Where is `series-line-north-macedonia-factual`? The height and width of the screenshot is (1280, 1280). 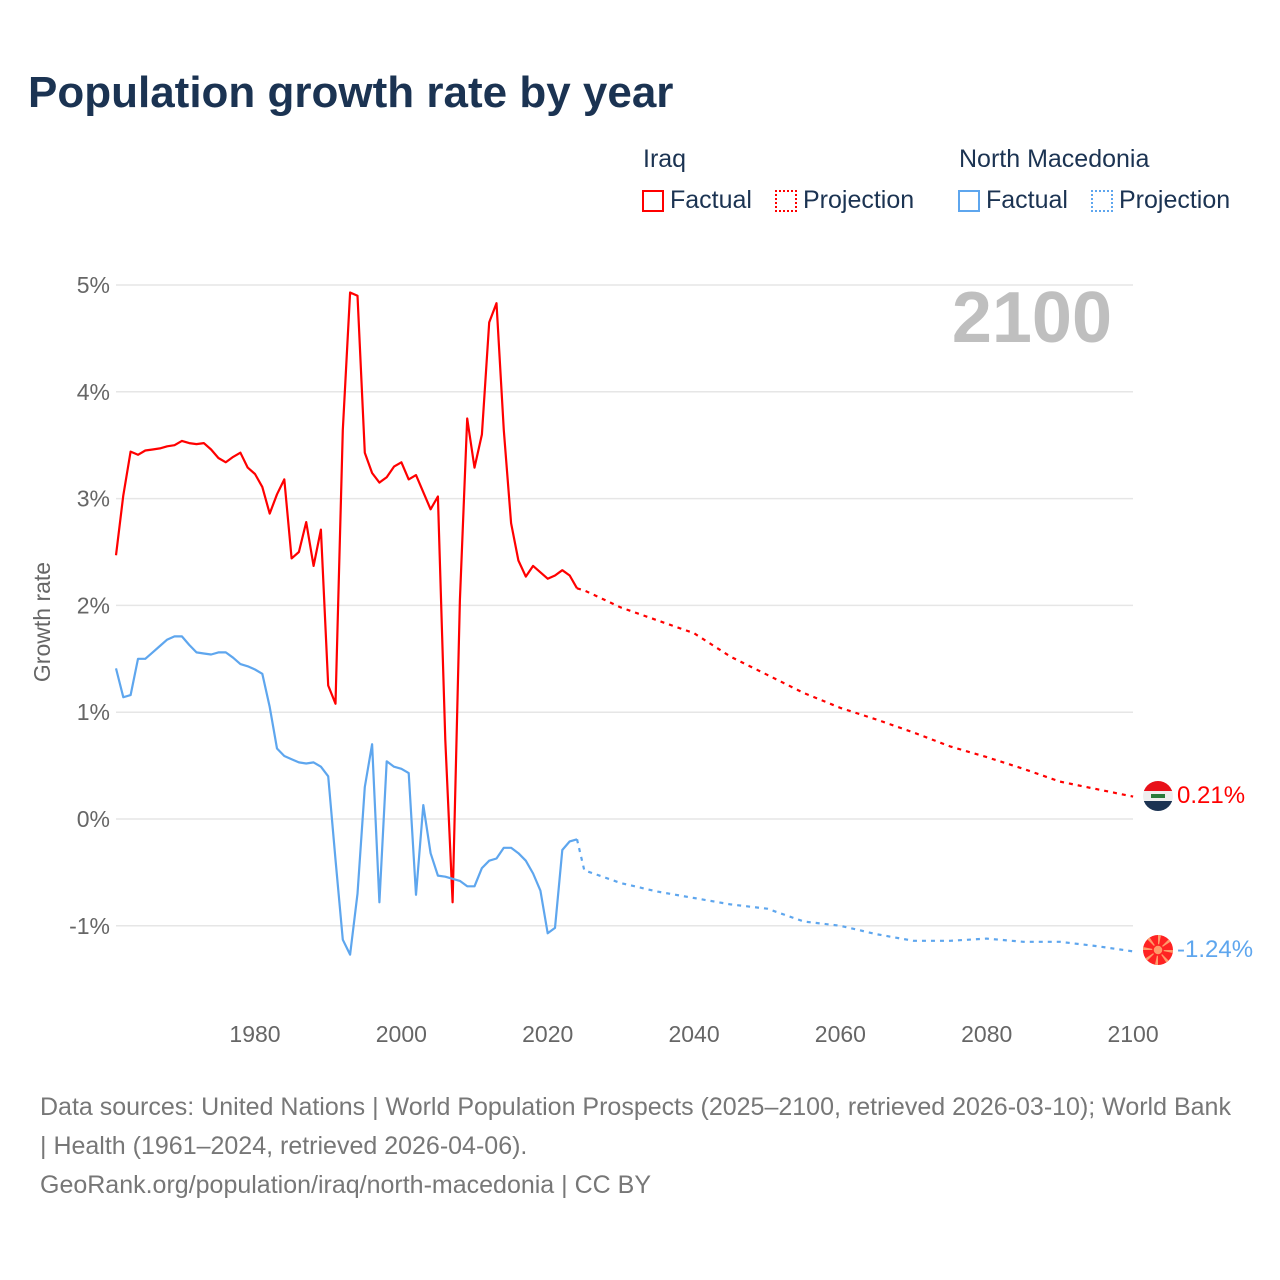
series-line-north-macedonia-factual is located at coordinates (346, 795).